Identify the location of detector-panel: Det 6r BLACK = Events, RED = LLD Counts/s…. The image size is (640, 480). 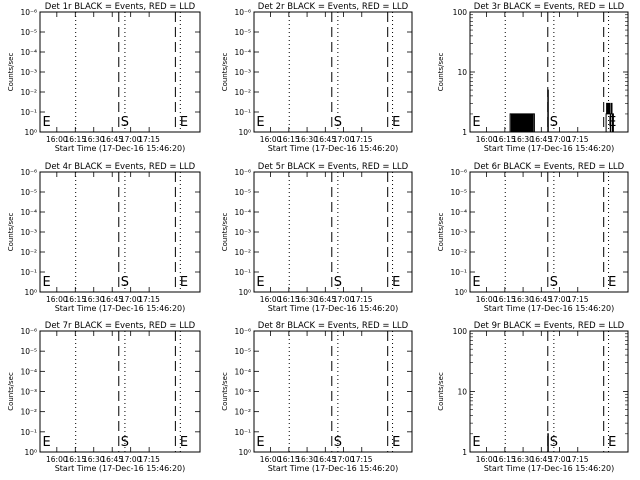
(533, 237).